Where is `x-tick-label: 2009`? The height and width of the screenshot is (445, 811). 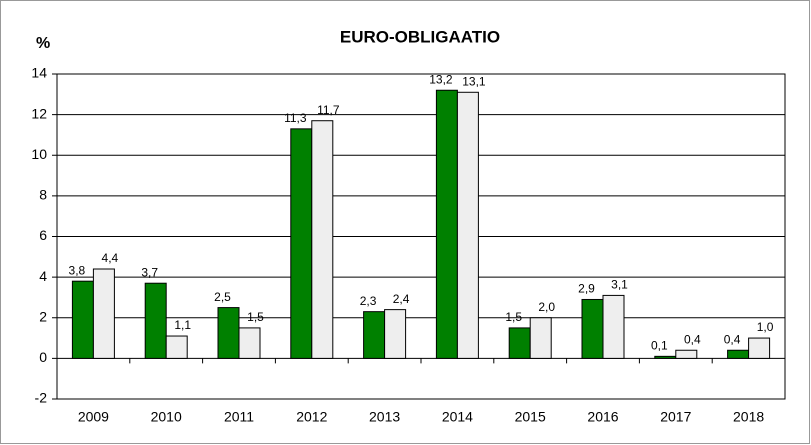 x-tick-label: 2009 is located at coordinates (93, 417).